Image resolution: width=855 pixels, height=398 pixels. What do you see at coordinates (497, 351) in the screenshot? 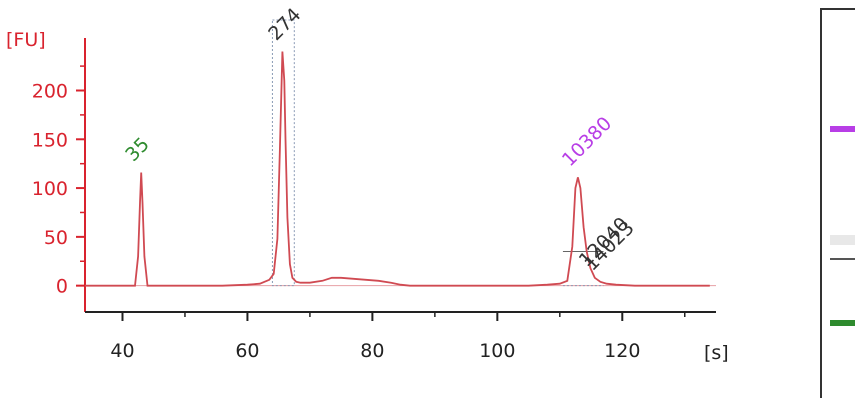
I see `x-tick-label: 100` at bounding box center [497, 351].